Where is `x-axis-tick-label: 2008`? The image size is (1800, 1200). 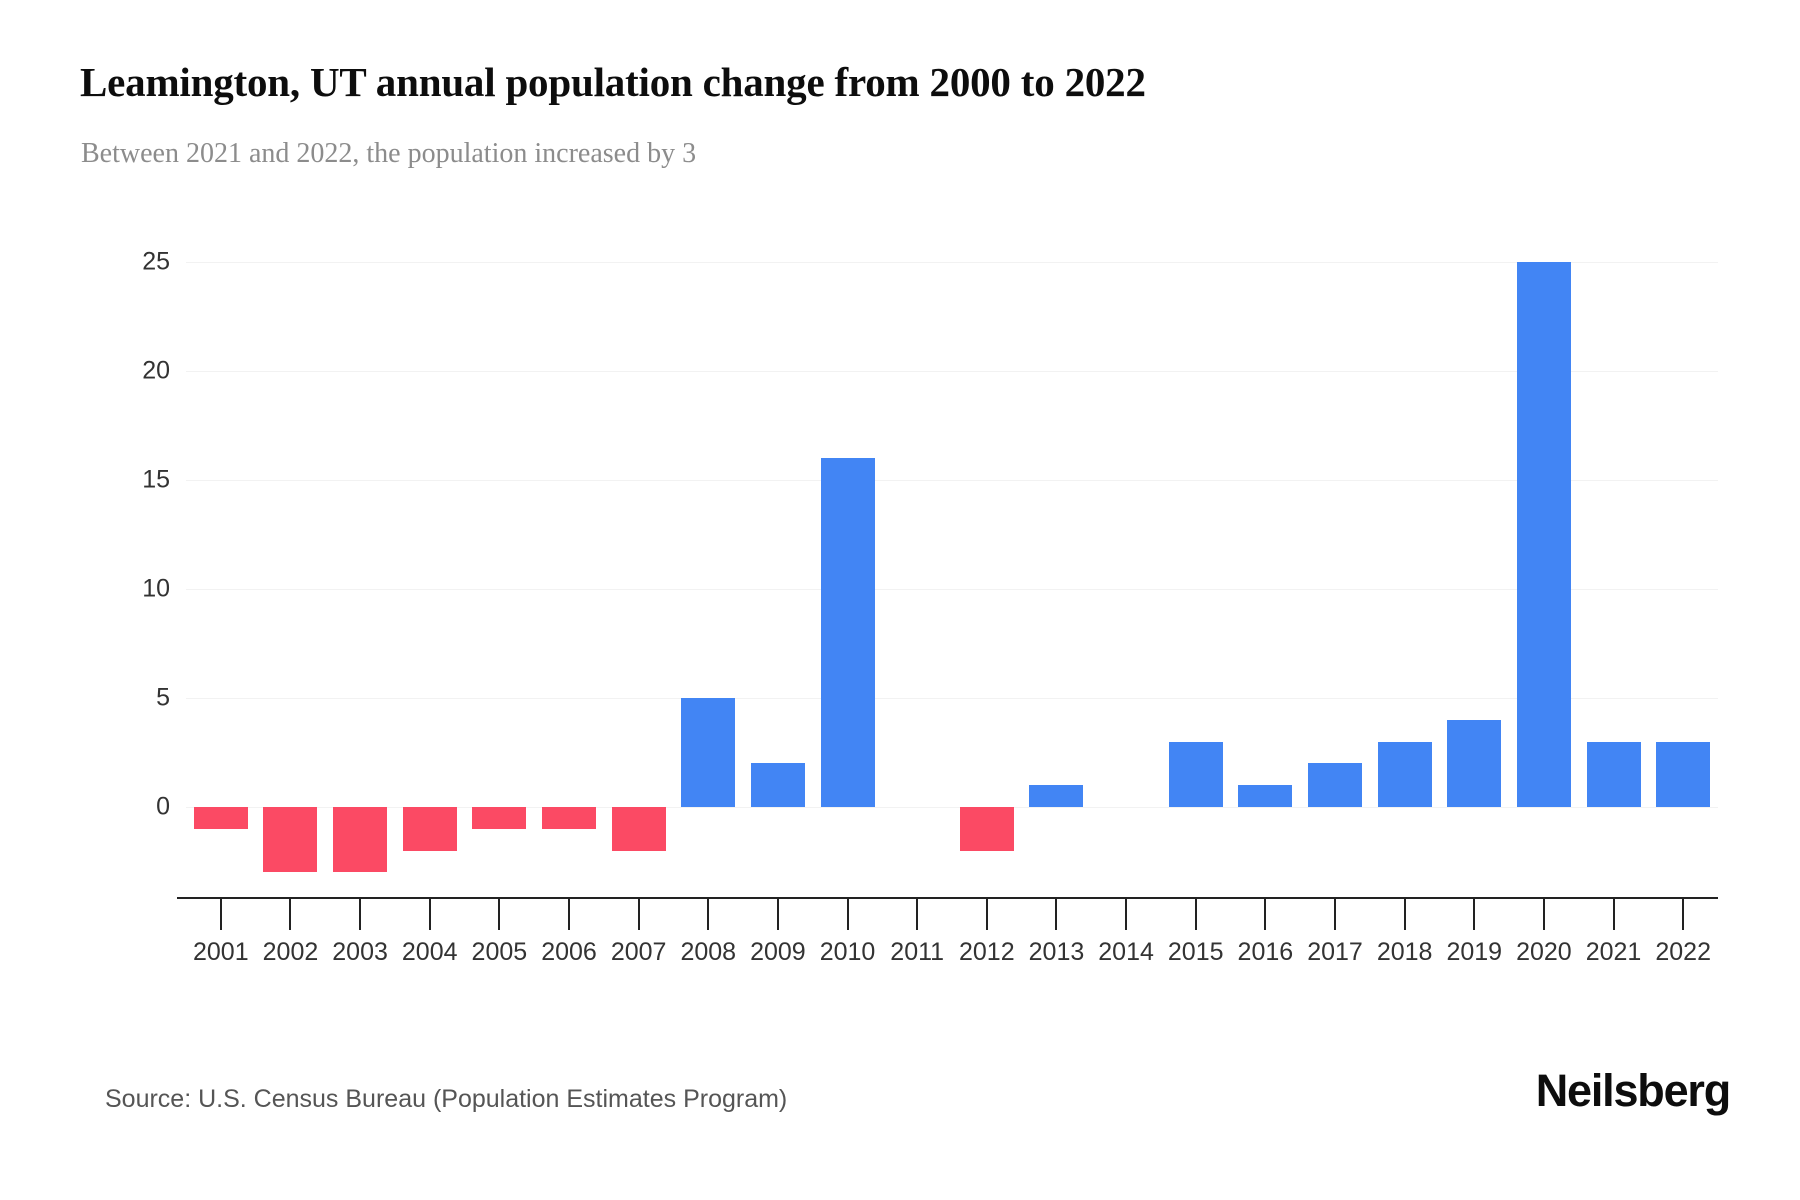
x-axis-tick-label: 2008 is located at coordinates (708, 952).